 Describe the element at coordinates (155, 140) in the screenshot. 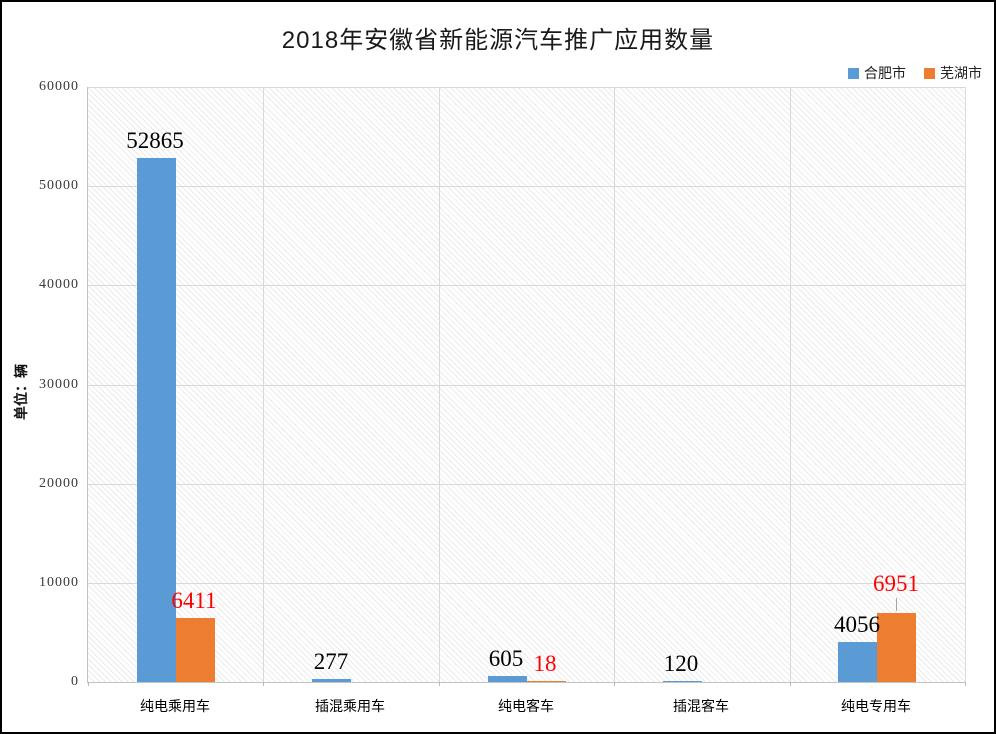

I see `value-label: 52865` at that location.